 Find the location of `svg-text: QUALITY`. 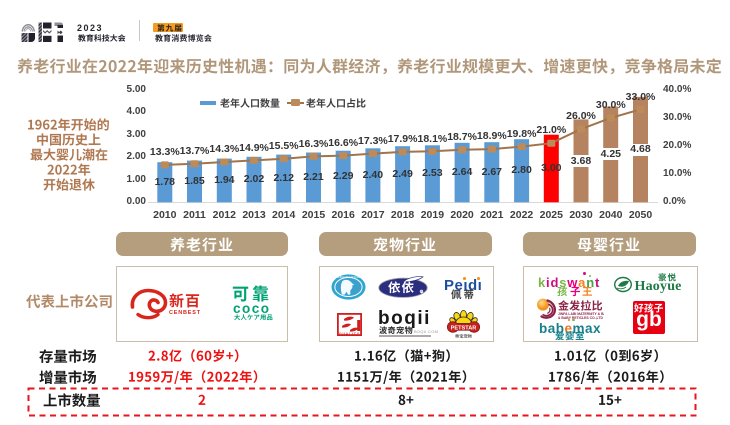

svg-text: QUALITY is located at coordinates (349, 334).